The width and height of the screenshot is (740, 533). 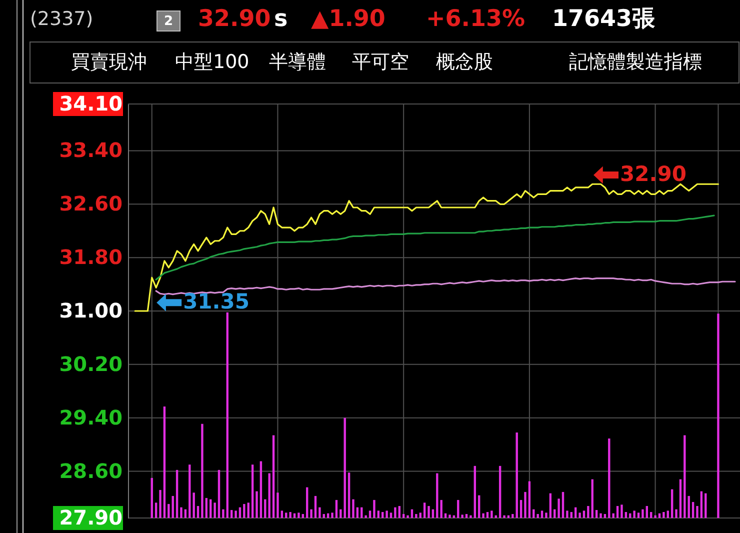 I want to click on text: ▲1.90, so click(x=348, y=19).